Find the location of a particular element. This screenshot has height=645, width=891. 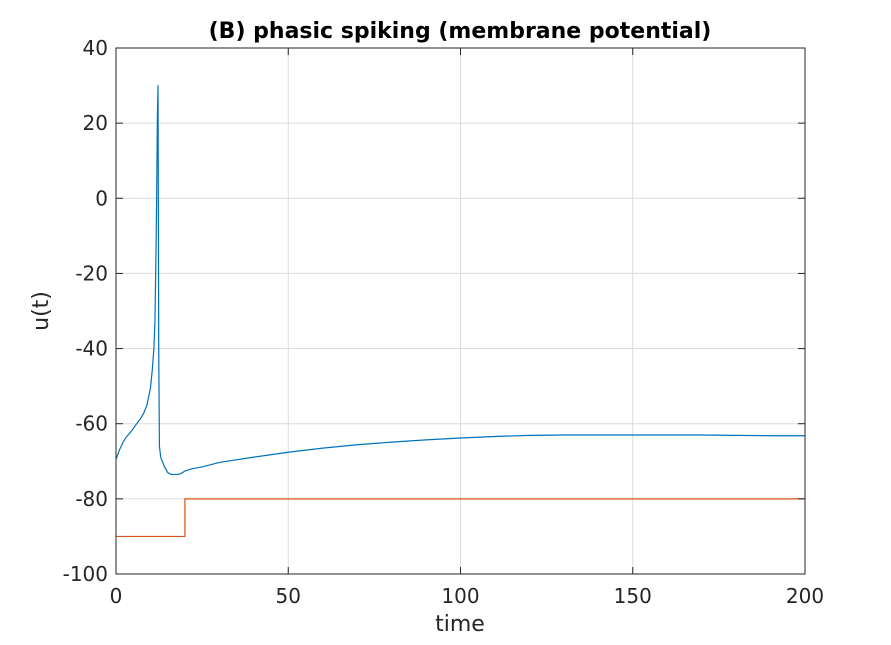

y-axis-label: u(t) is located at coordinates (41, 311).